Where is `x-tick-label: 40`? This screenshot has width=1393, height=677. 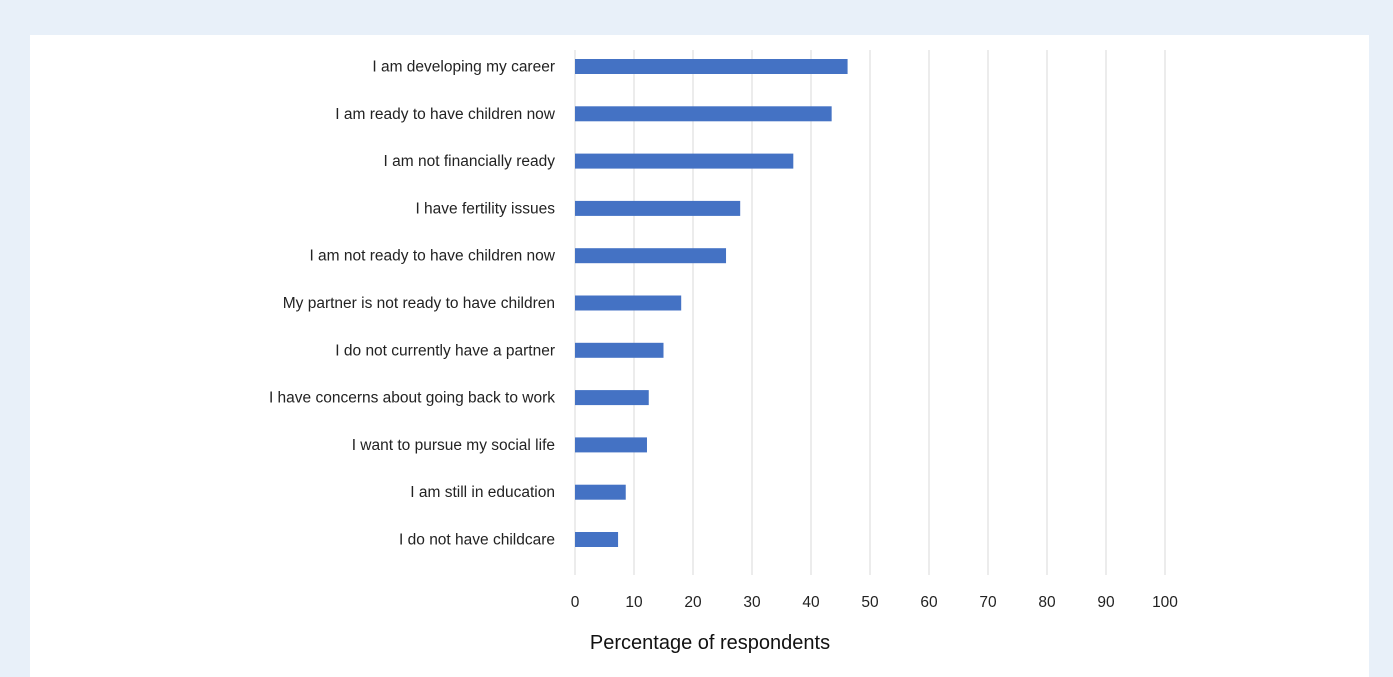 x-tick-label: 40 is located at coordinates (811, 602).